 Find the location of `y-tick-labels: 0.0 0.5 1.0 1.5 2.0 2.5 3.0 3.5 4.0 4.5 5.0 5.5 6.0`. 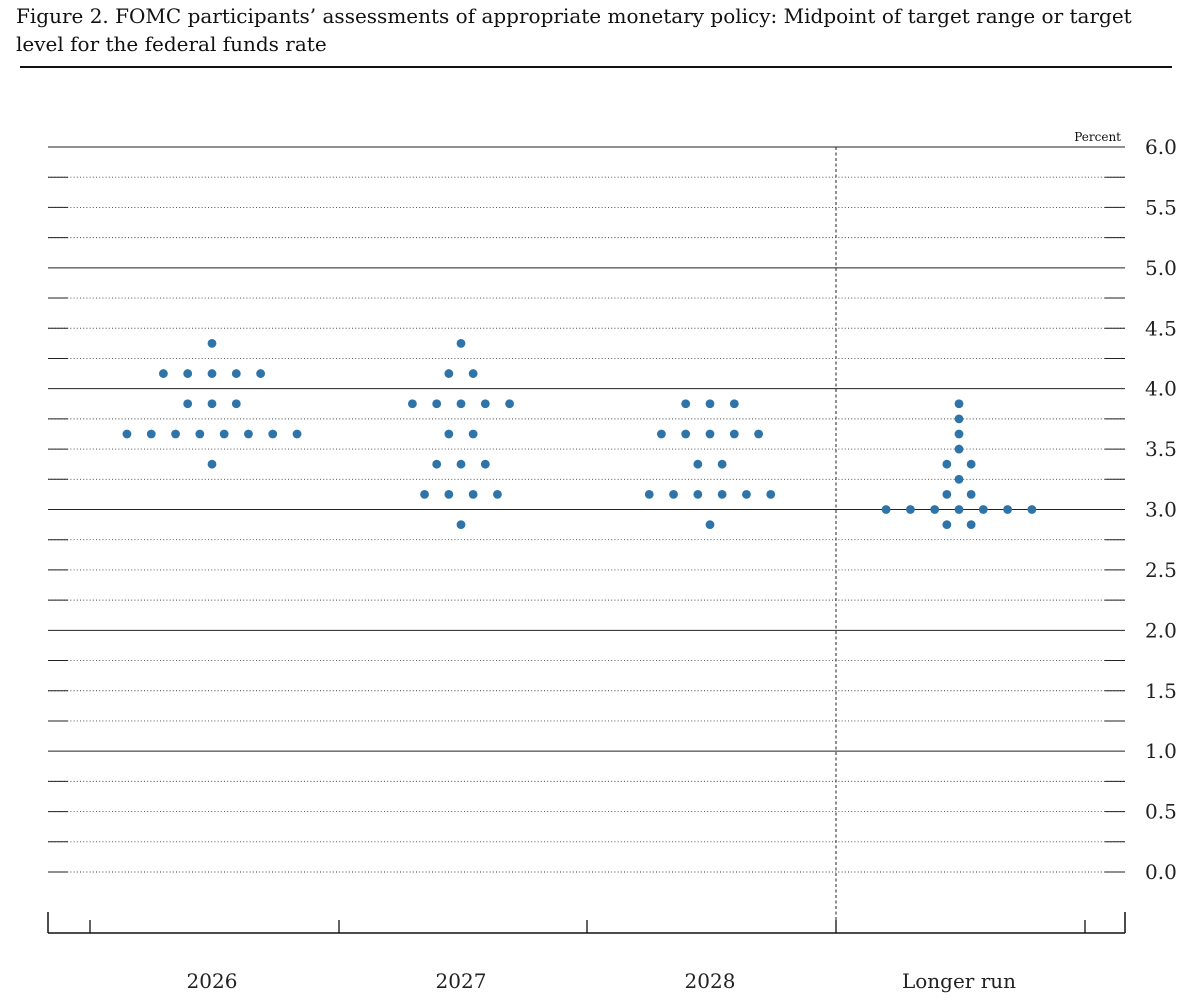

y-tick-labels: 0.0 0.5 1.0 1.5 2.0 2.5 3.0 3.5 4.0 4.5 5.0 5.5 6.0 is located at coordinates (1161, 509).